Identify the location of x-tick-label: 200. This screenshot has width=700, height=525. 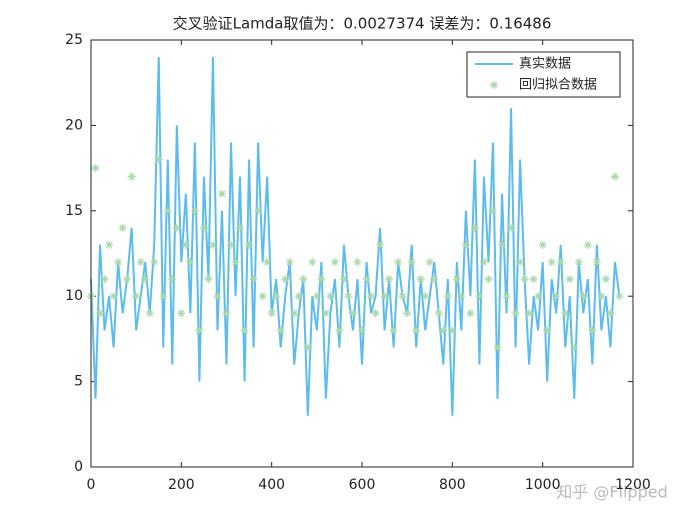
(181, 485).